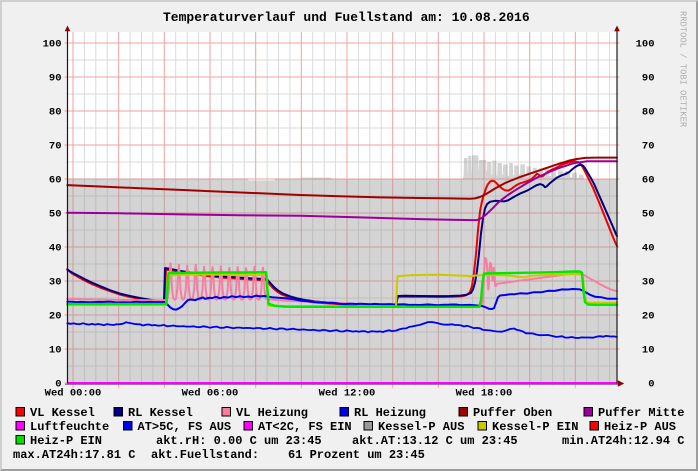  I want to click on svg-text: 61 Prozent um 23:45, so click(356, 455).